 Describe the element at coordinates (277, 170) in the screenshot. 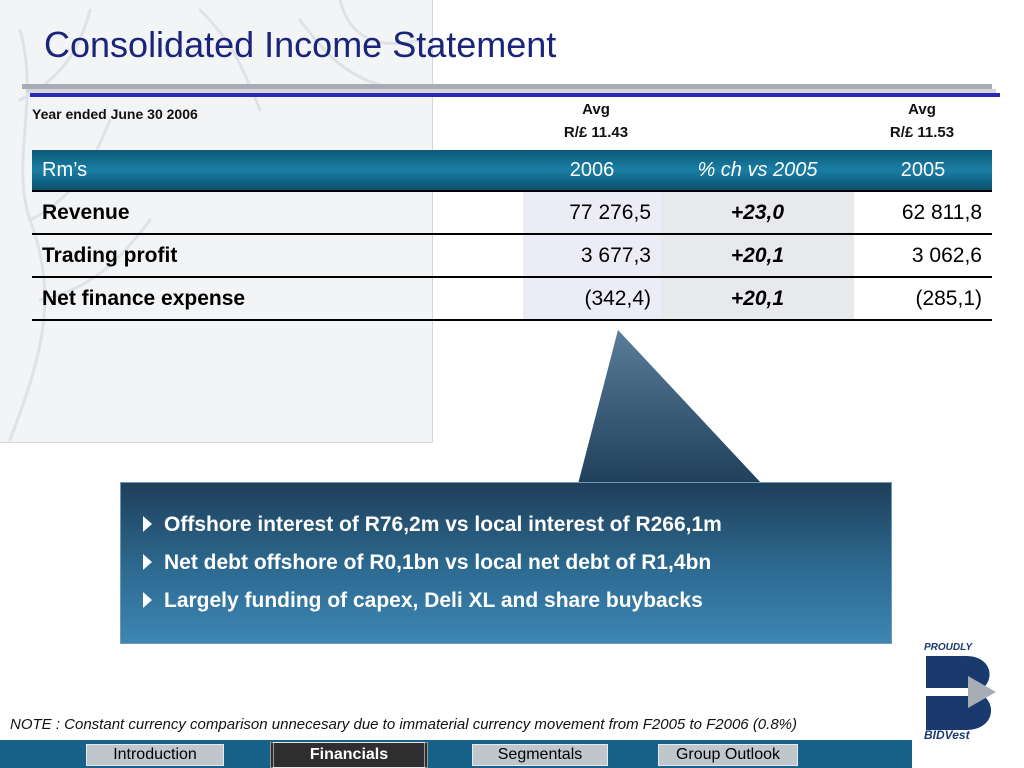

I see `header-rms: Rm’s` at that location.